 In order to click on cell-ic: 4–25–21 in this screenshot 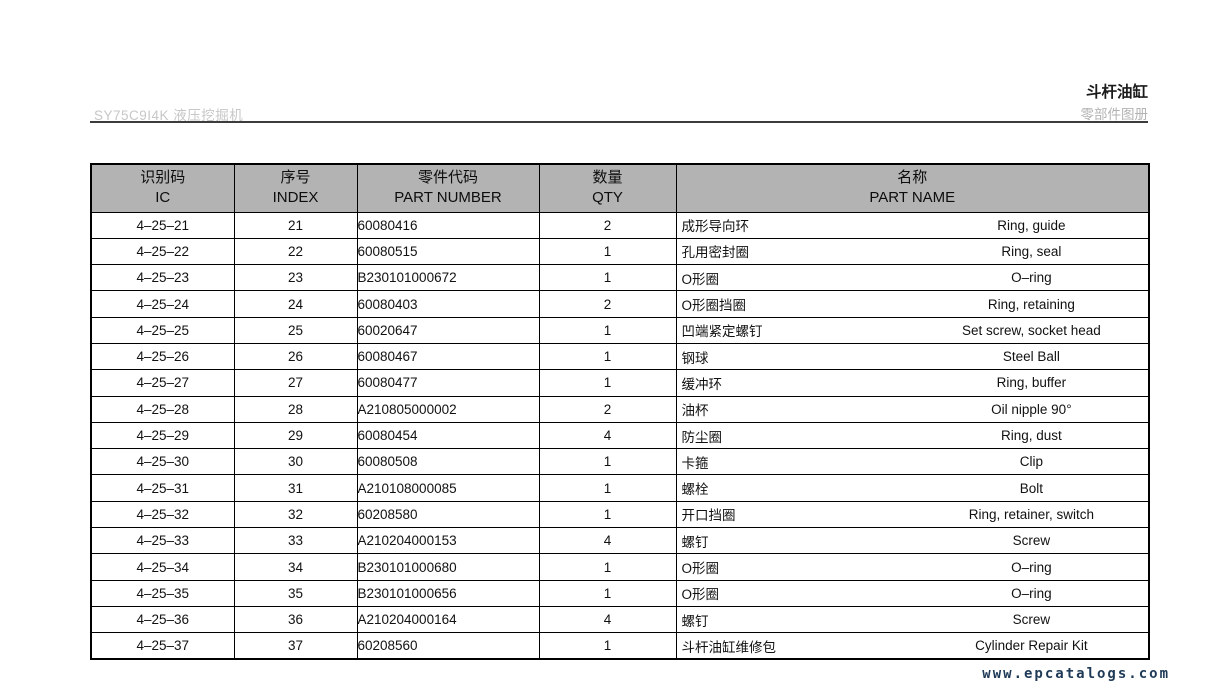, I will do `click(162, 225)`.